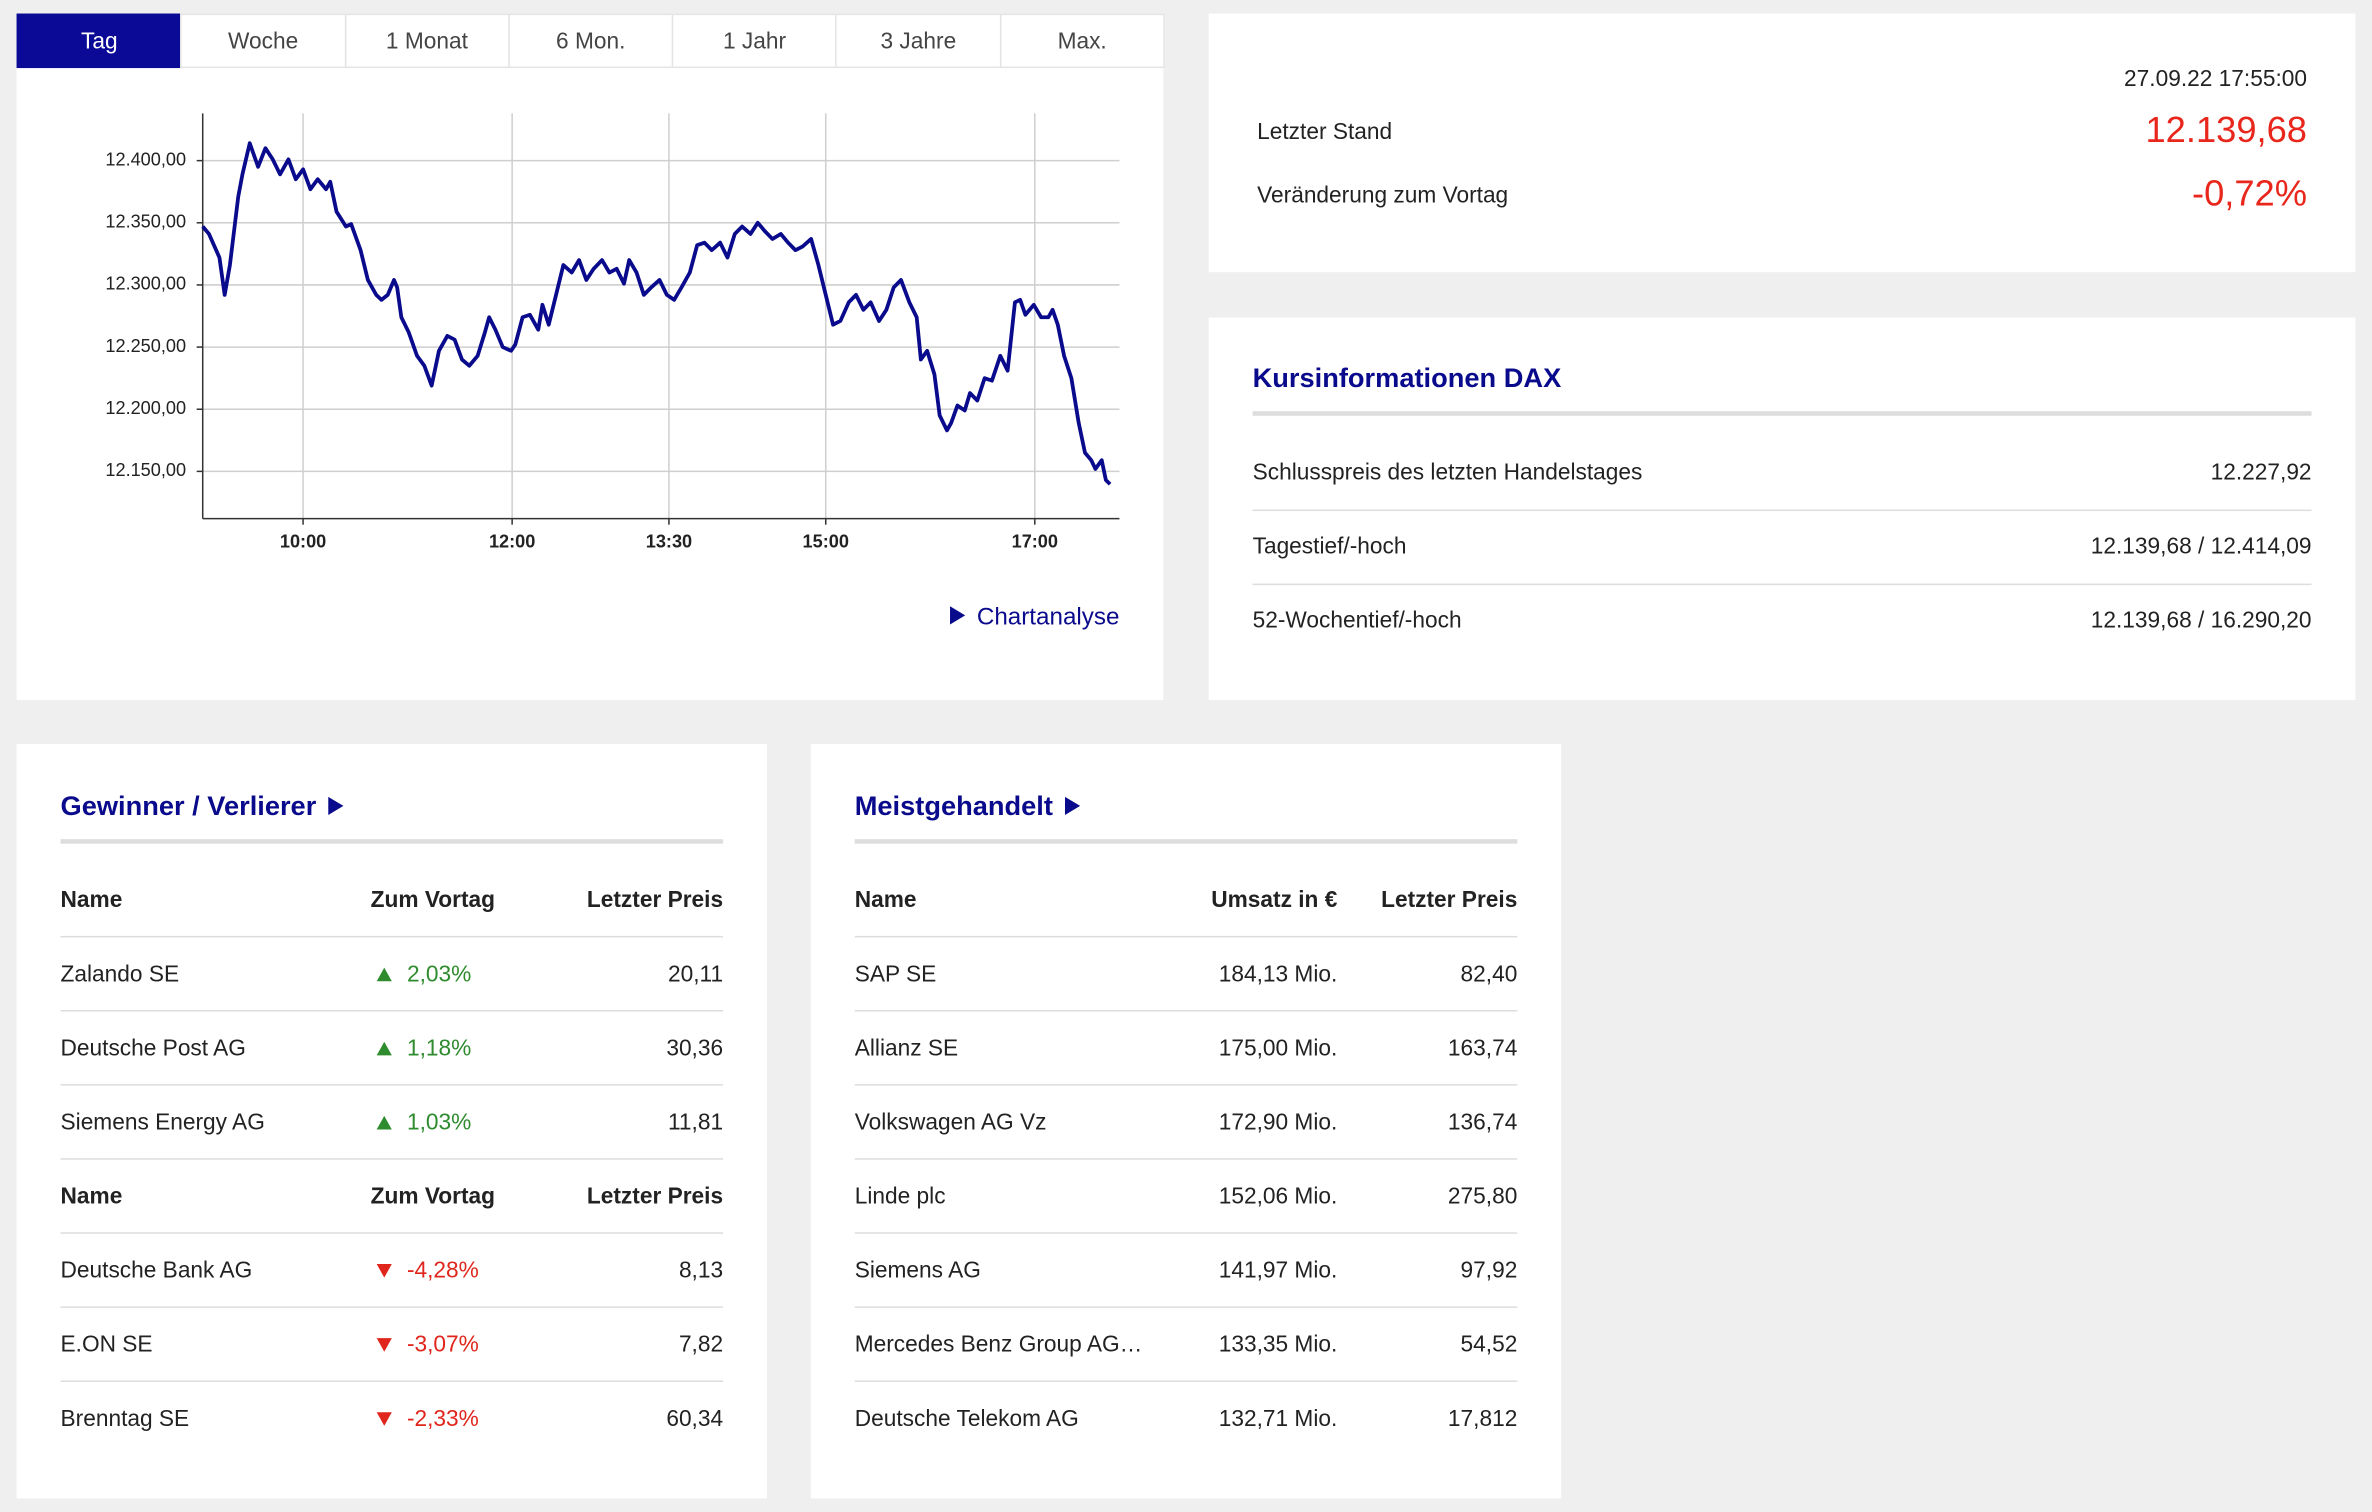  What do you see at coordinates (591, 41) in the screenshot?
I see `tab: 6 Mon.` at bounding box center [591, 41].